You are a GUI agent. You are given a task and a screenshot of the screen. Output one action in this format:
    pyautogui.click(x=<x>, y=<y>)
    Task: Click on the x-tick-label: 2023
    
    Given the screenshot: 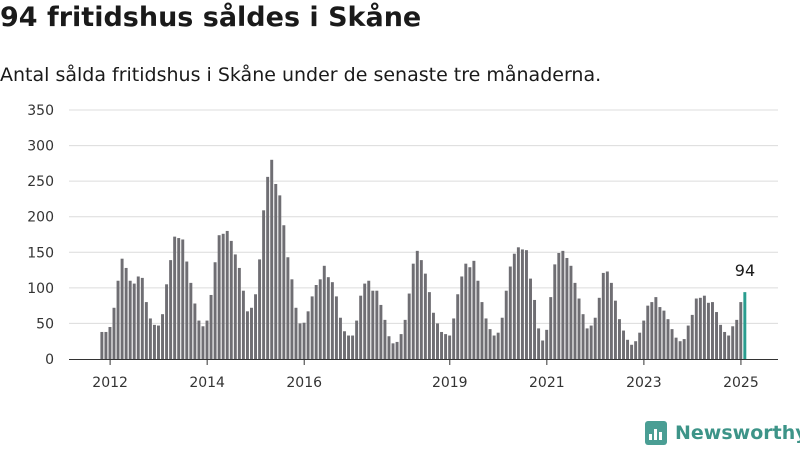 What is the action you would take?
    pyautogui.click(x=644, y=383)
    